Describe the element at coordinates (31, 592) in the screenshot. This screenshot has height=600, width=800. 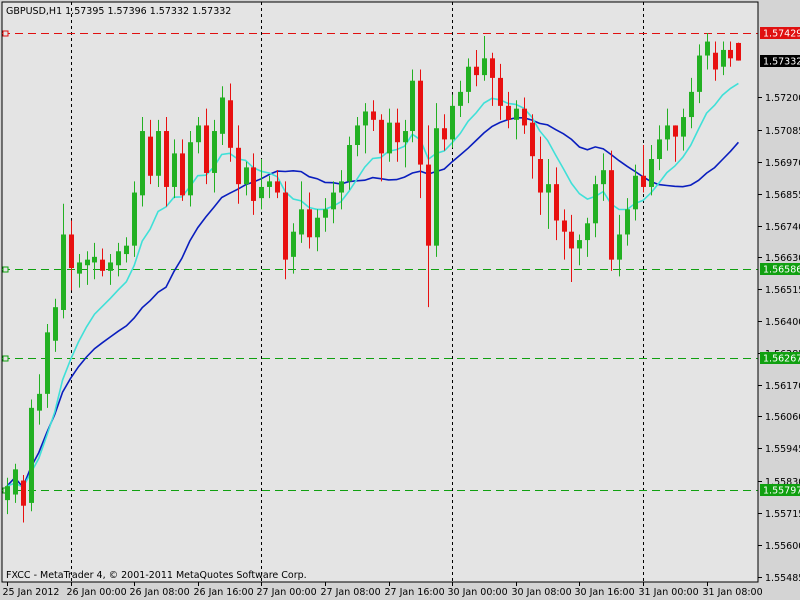
I see `x-tick-label: 25 Jan 2012` at that location.